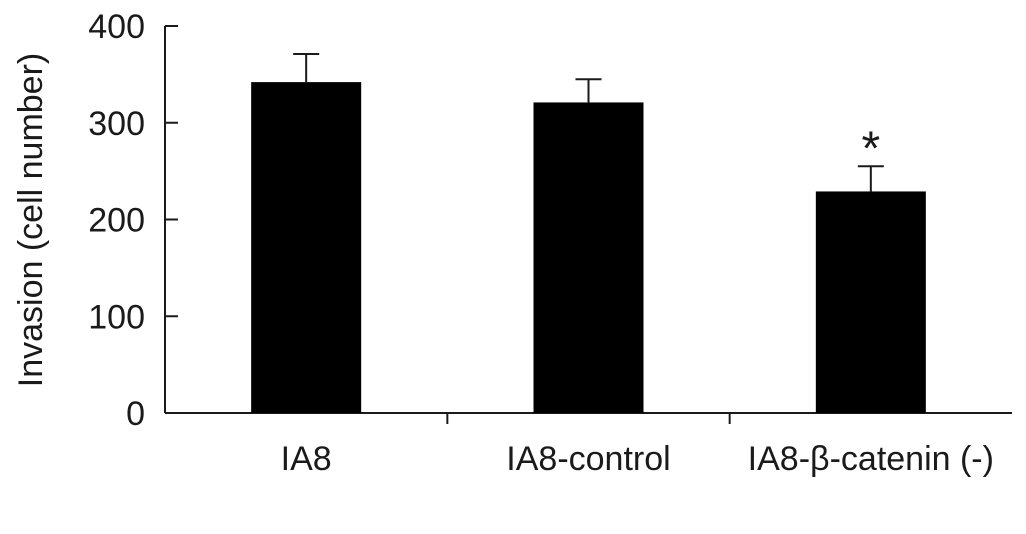  I want to click on y-axis-label: Invasion (cell number), so click(31, 220).